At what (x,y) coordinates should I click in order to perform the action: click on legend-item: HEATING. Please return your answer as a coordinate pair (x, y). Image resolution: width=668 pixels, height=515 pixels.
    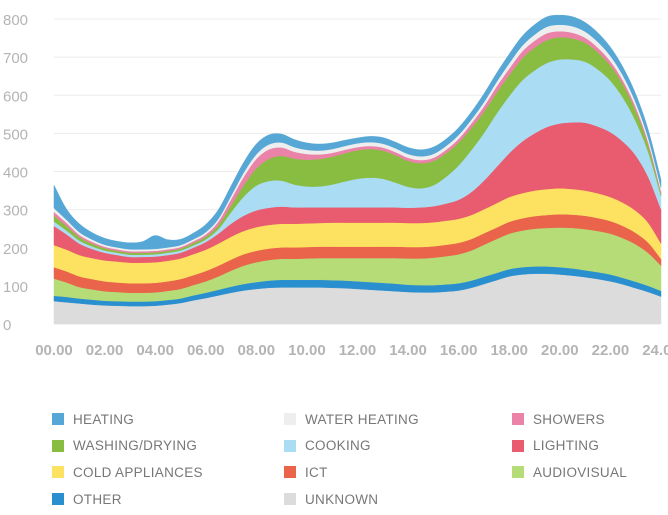
    Looking at the image, I should click on (93, 419).